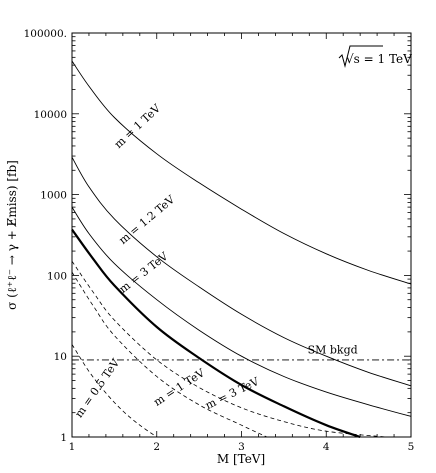  Describe the element at coordinates (63, 438) in the screenshot. I see `y-tick-label: 1` at that location.